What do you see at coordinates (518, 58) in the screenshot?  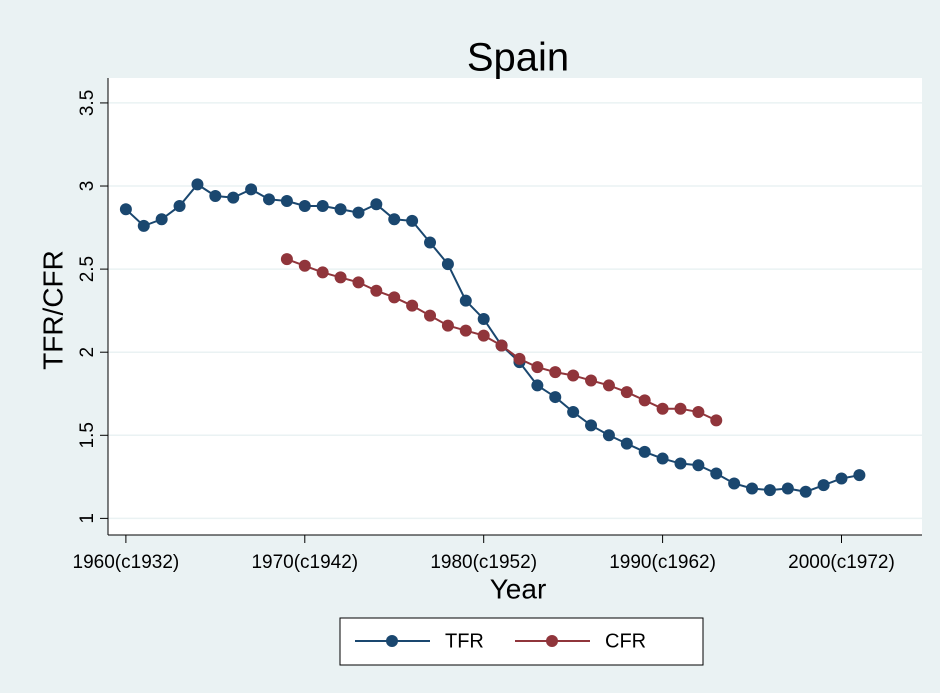 I see `chart-title: Spain` at bounding box center [518, 58].